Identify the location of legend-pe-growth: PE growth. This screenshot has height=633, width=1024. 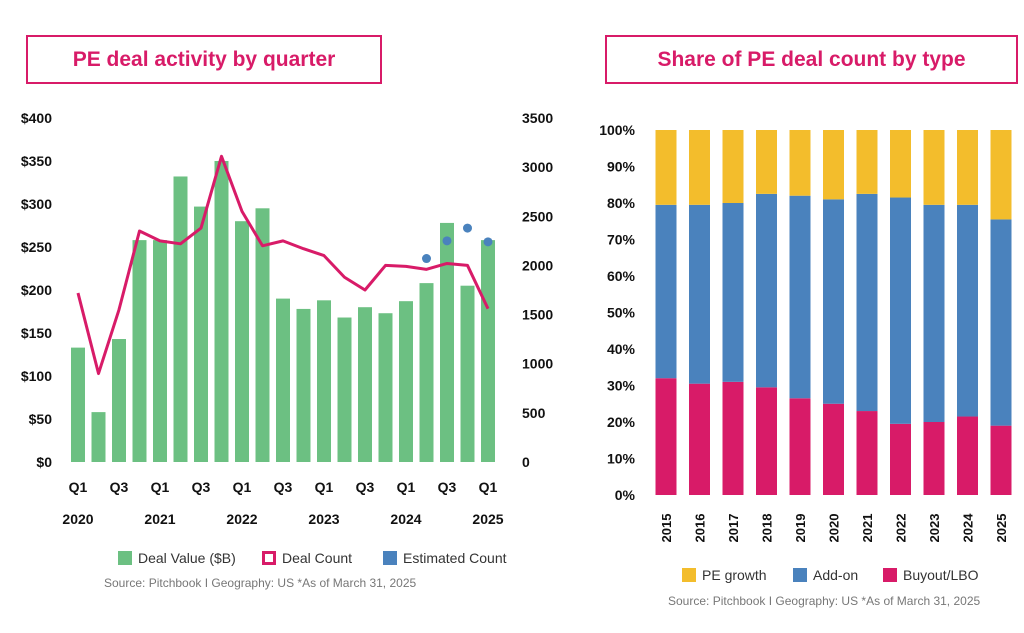
(724, 575).